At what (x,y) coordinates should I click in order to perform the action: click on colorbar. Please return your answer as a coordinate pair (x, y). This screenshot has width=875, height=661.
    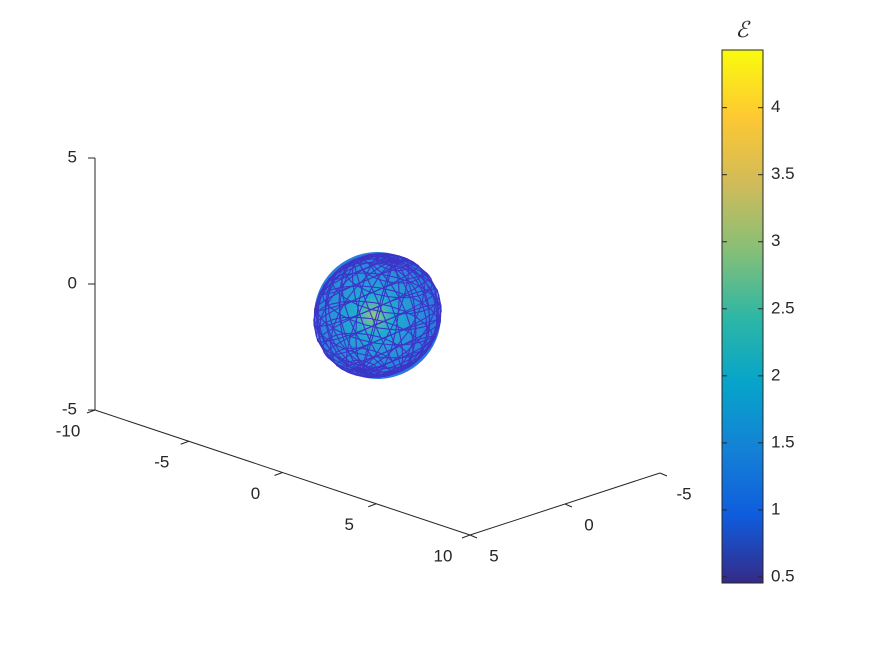
    Looking at the image, I should click on (742, 316).